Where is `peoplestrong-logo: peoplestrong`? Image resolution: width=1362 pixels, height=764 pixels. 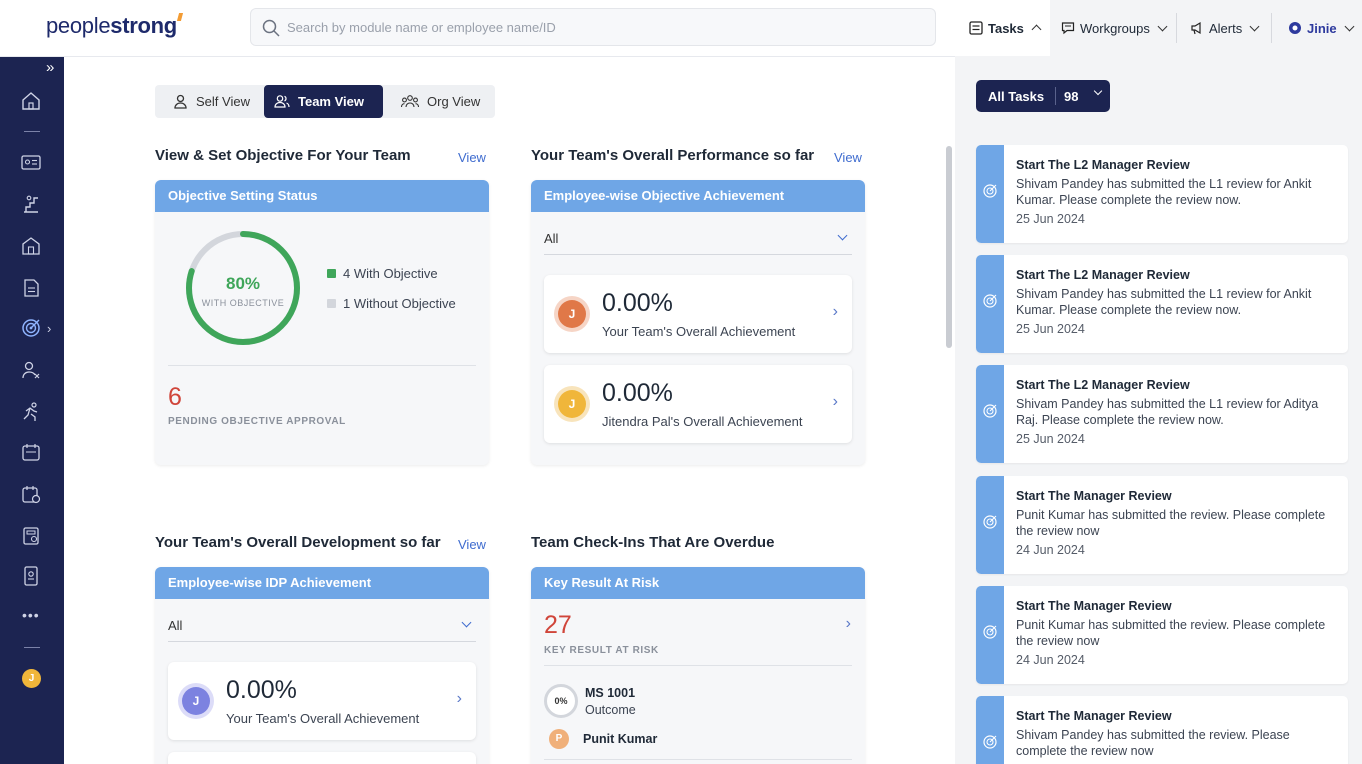
peoplestrong-logo: peoplestrong is located at coordinates (114, 26).